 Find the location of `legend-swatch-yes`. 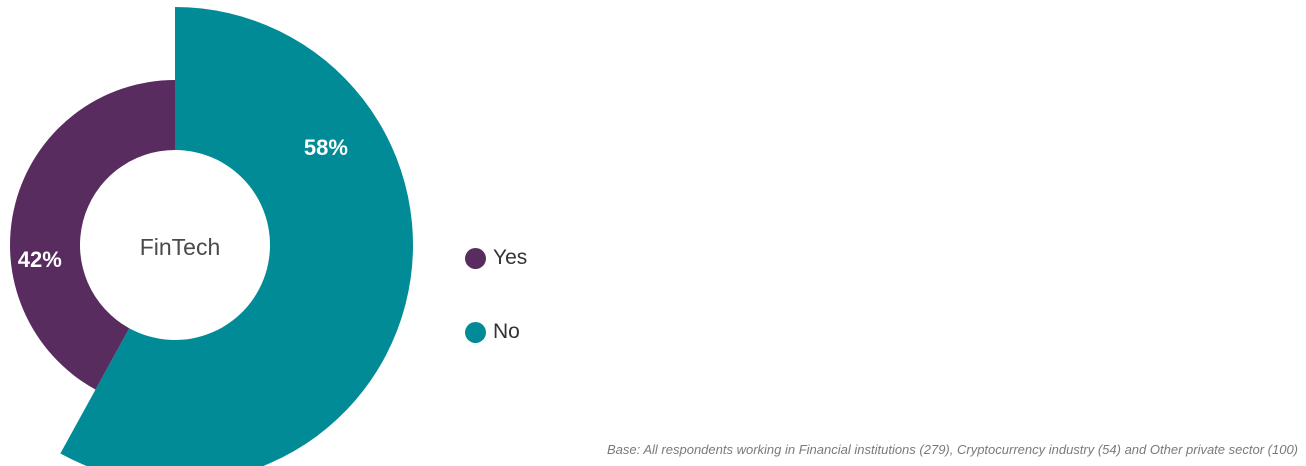

legend-swatch-yes is located at coordinates (475, 258).